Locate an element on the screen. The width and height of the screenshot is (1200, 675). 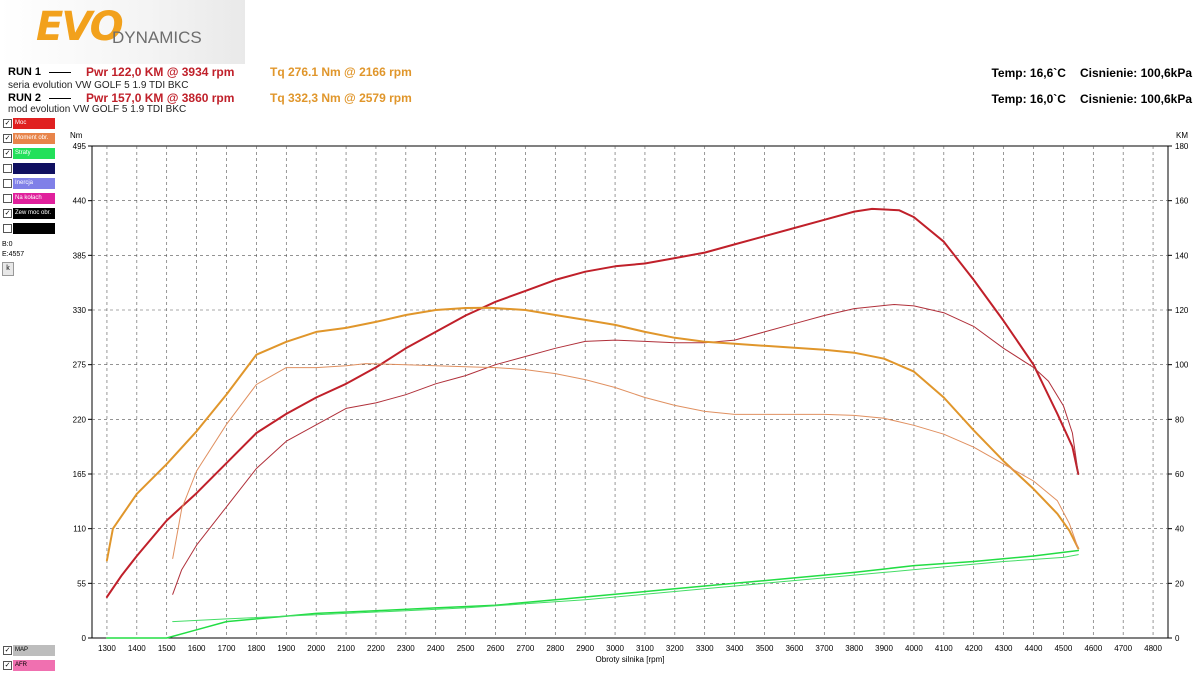
run-1-line-sample is located at coordinates (60, 72).